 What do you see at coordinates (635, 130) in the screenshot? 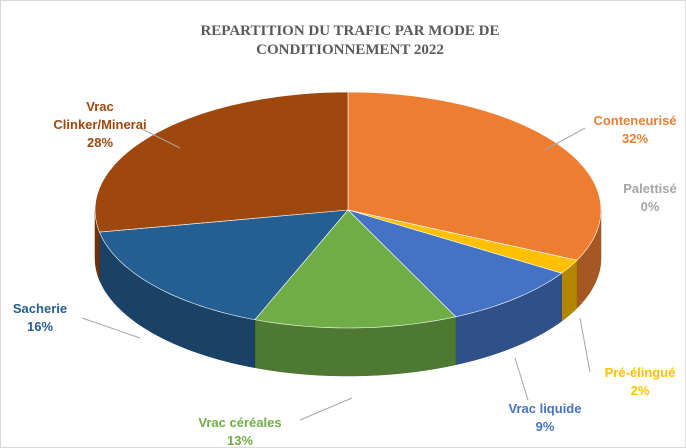
I see `data-label: Conteneurisé 32%` at bounding box center [635, 130].